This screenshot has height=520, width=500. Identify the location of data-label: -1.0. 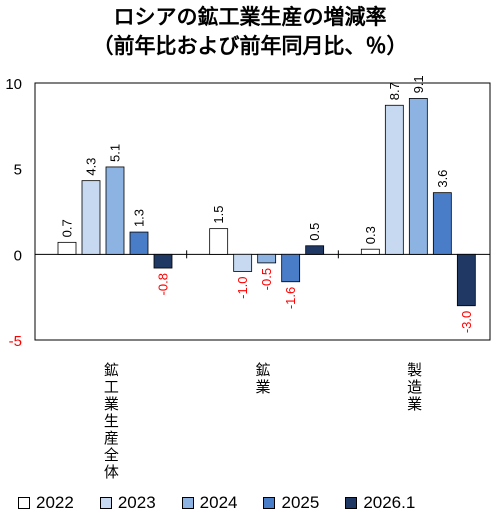
(242, 287).